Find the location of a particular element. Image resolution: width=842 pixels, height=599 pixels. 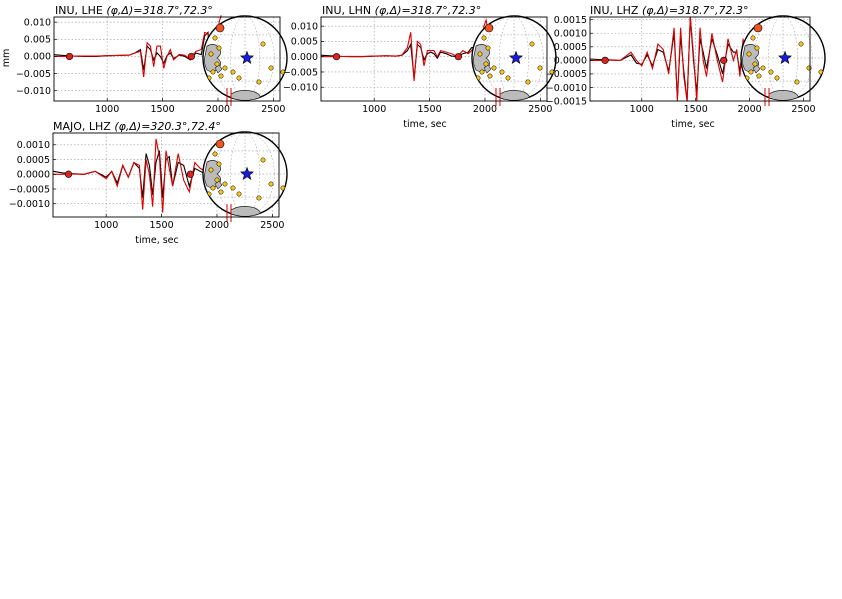

y-tick-label: −0.005 is located at coordinates (33, 74).